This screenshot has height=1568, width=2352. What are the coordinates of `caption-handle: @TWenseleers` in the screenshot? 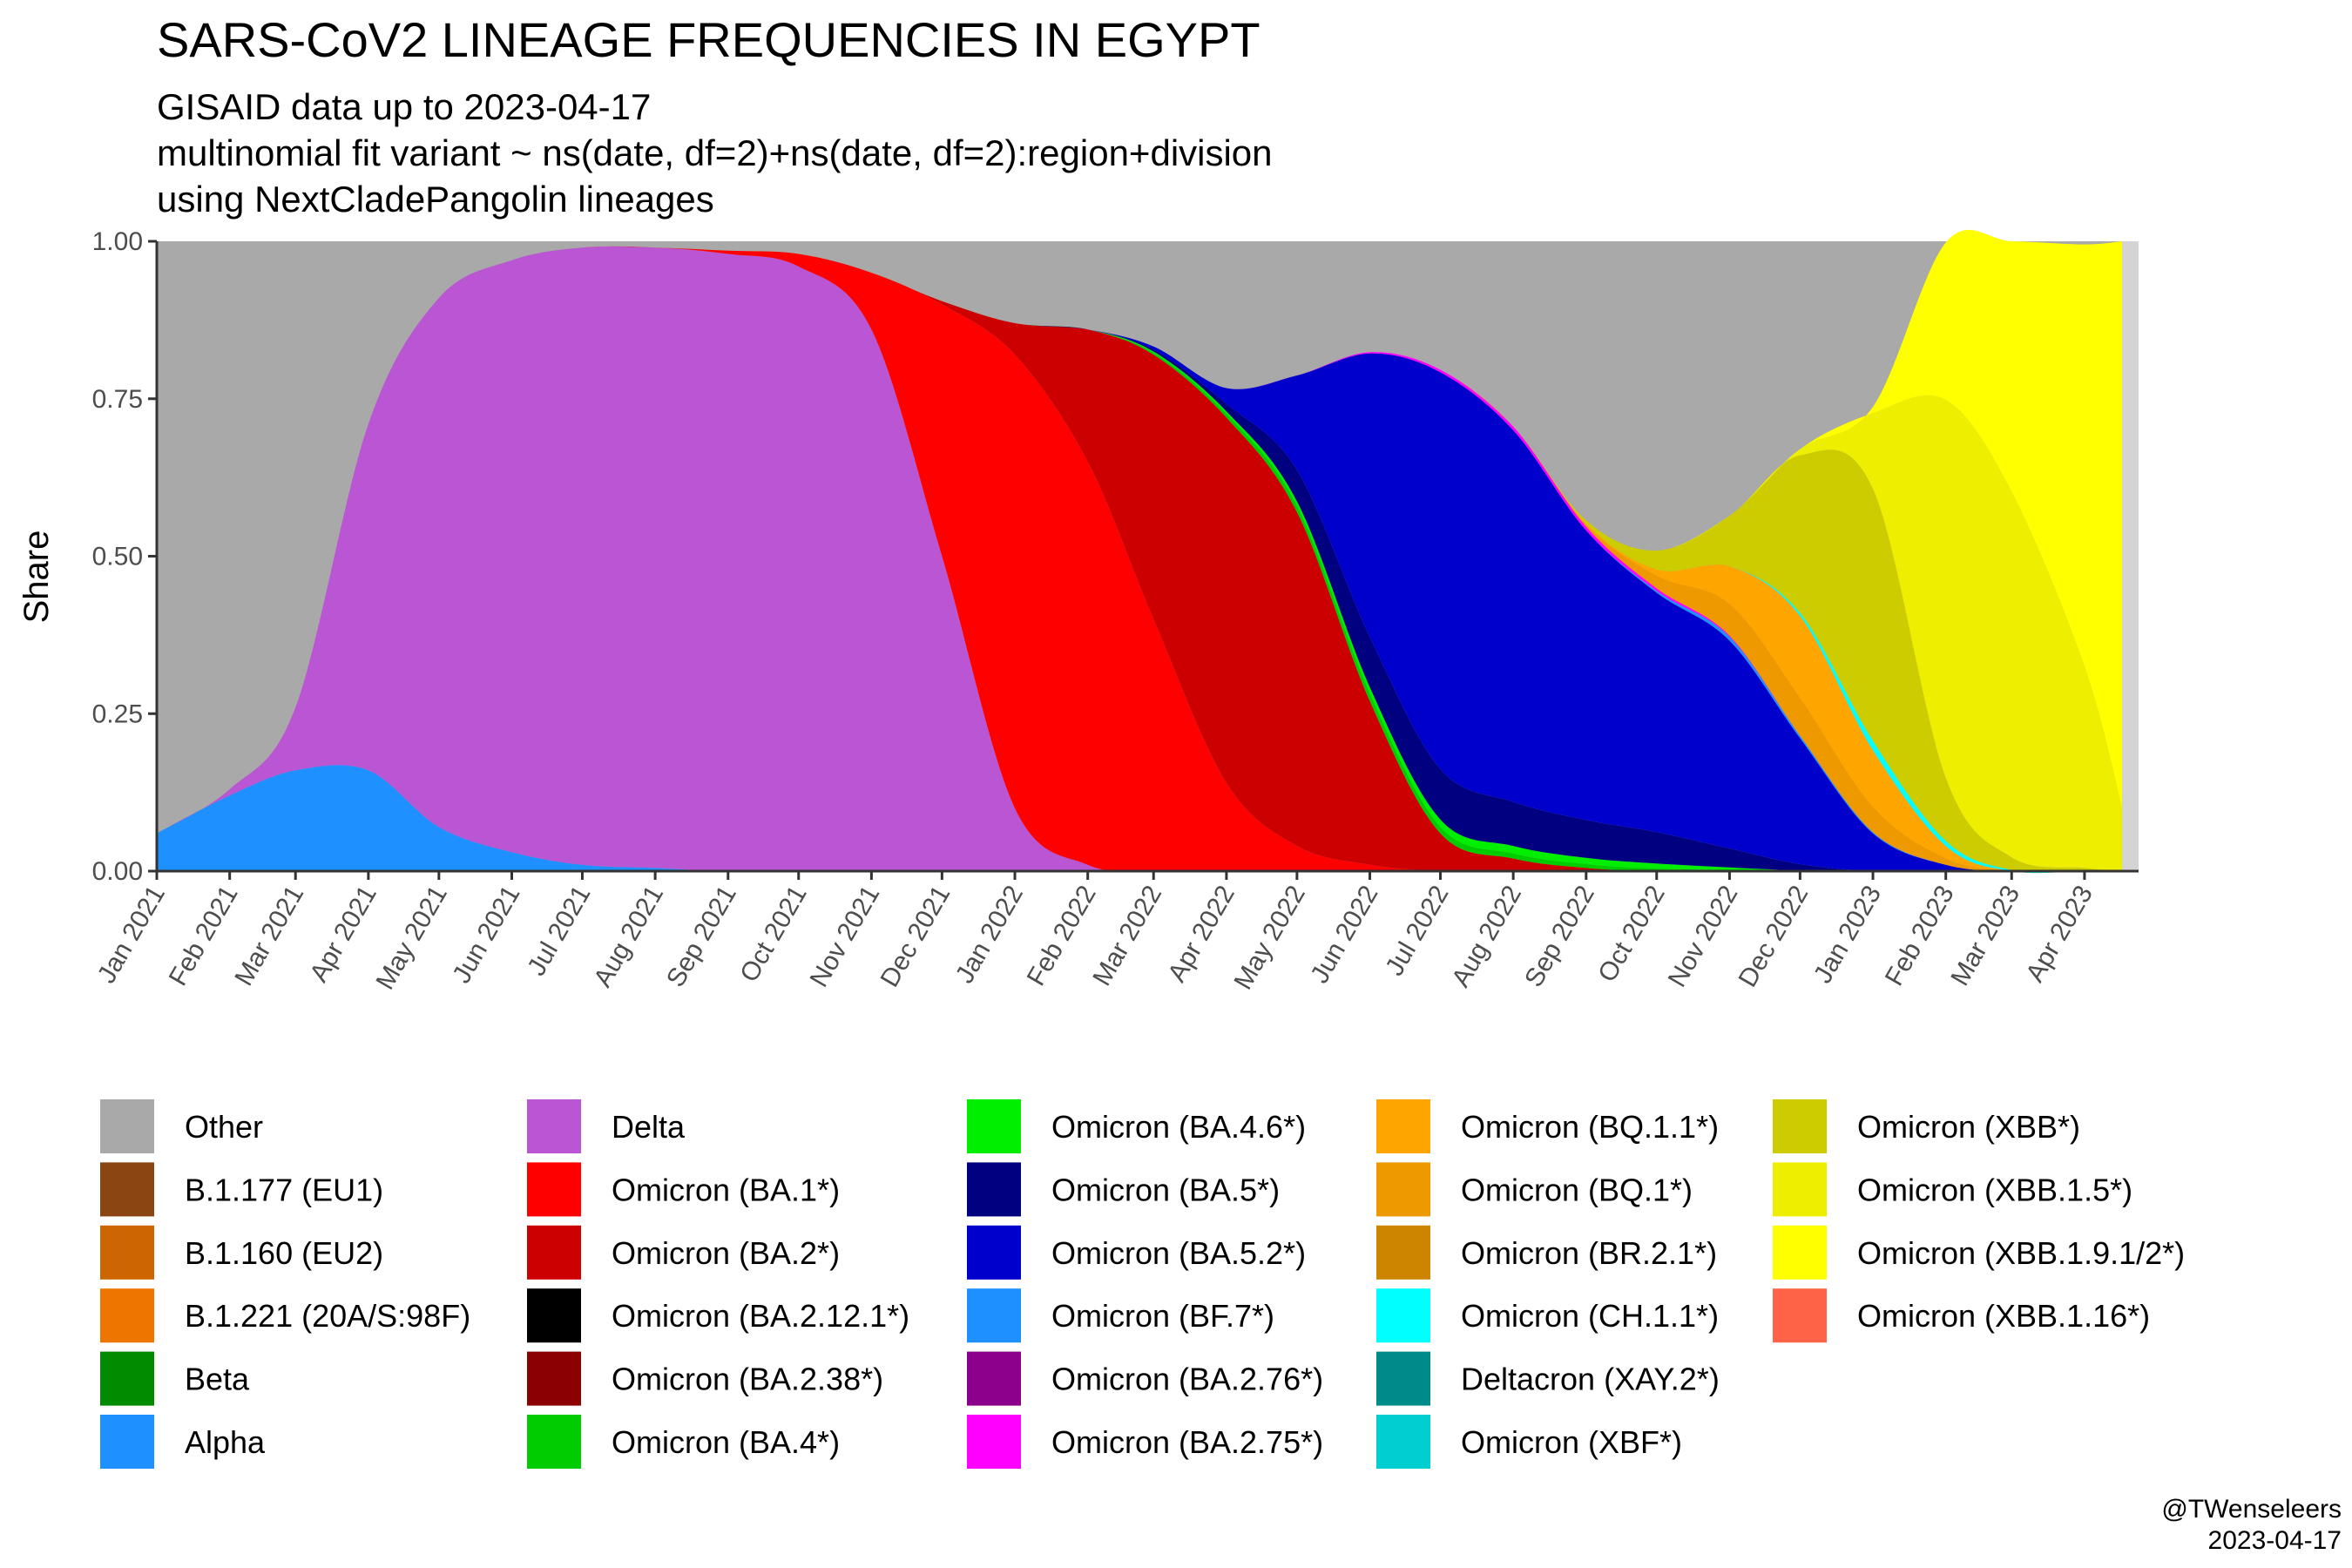 It's located at (2251, 1509).